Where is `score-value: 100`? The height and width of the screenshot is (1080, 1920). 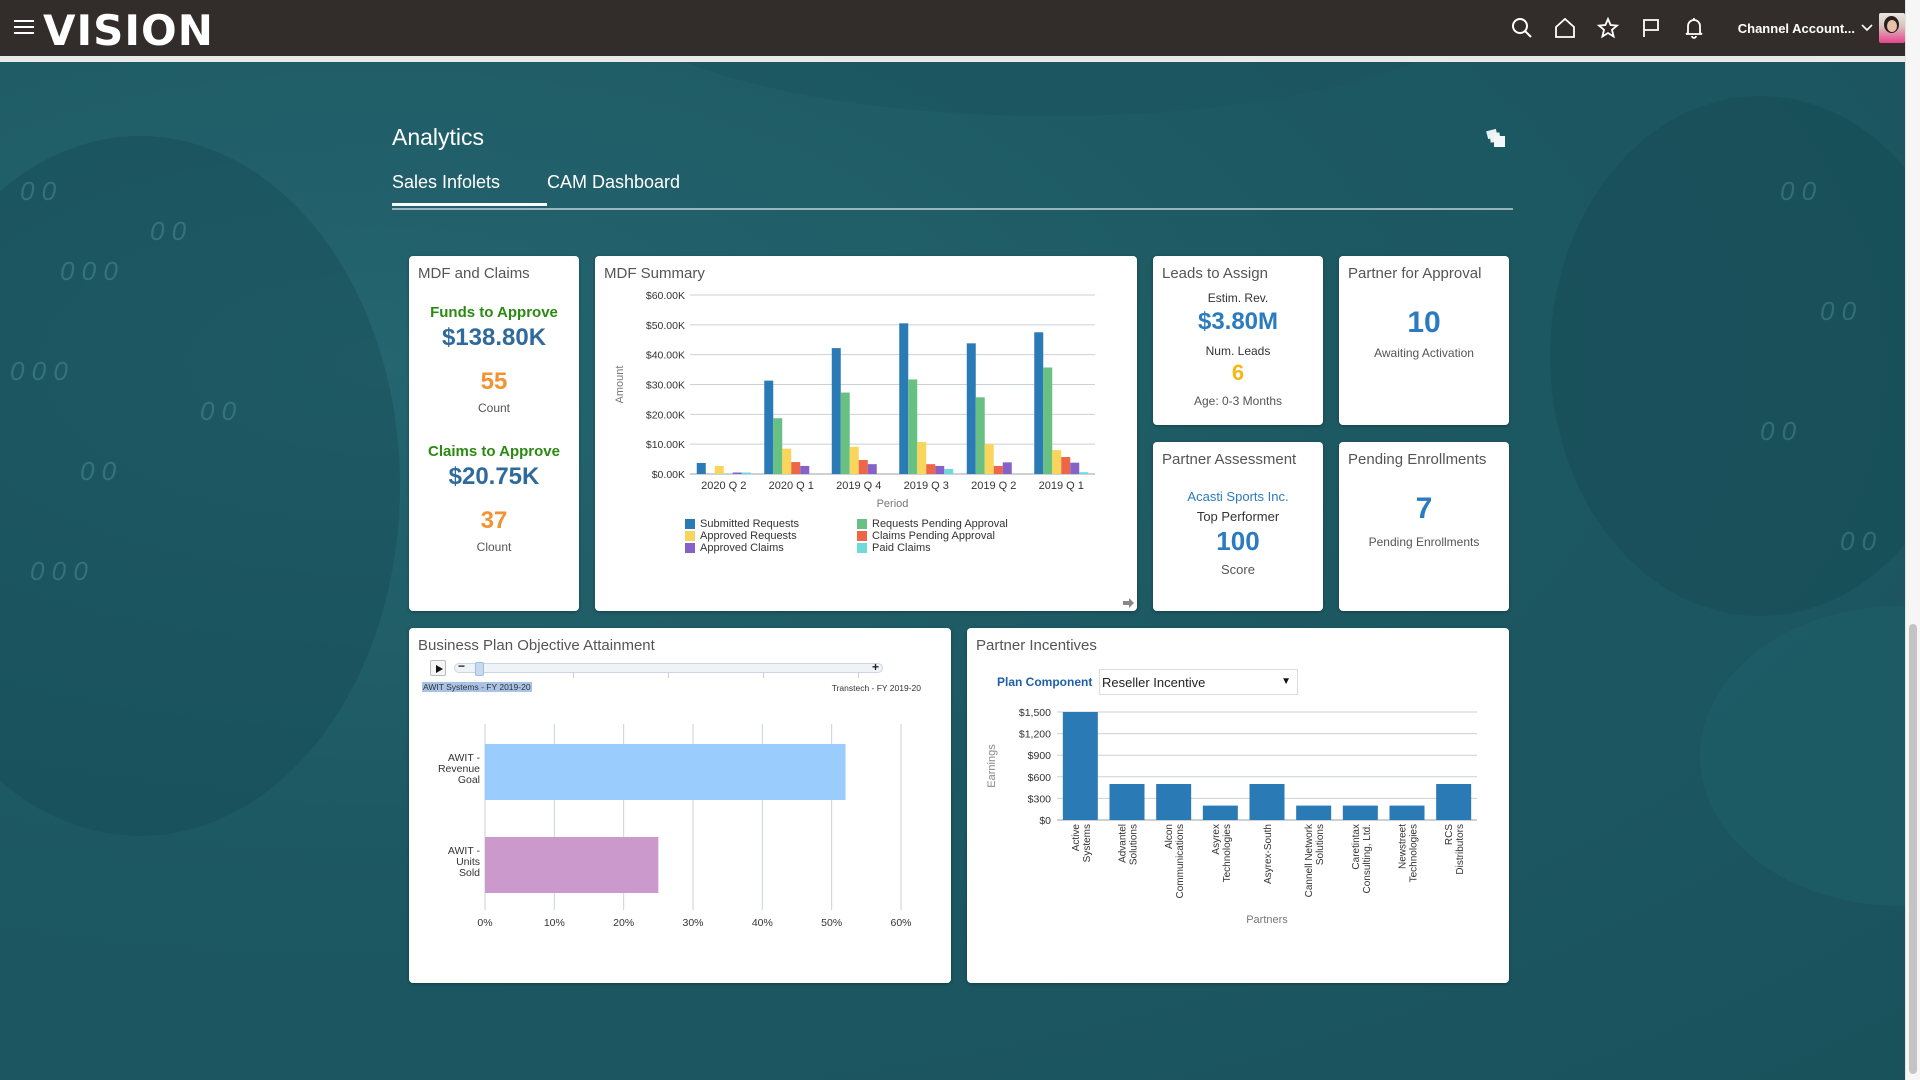
score-value: 100 is located at coordinates (1238, 541).